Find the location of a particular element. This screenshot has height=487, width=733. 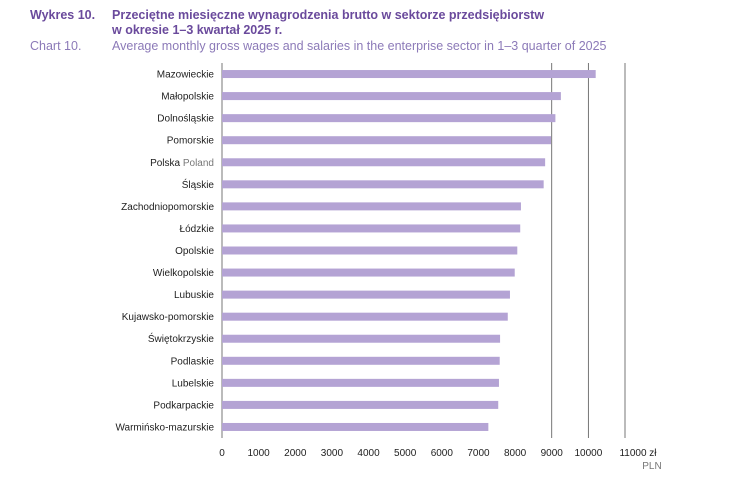

category-label-11: Kujawsko-pomorskie is located at coordinates (168, 317).